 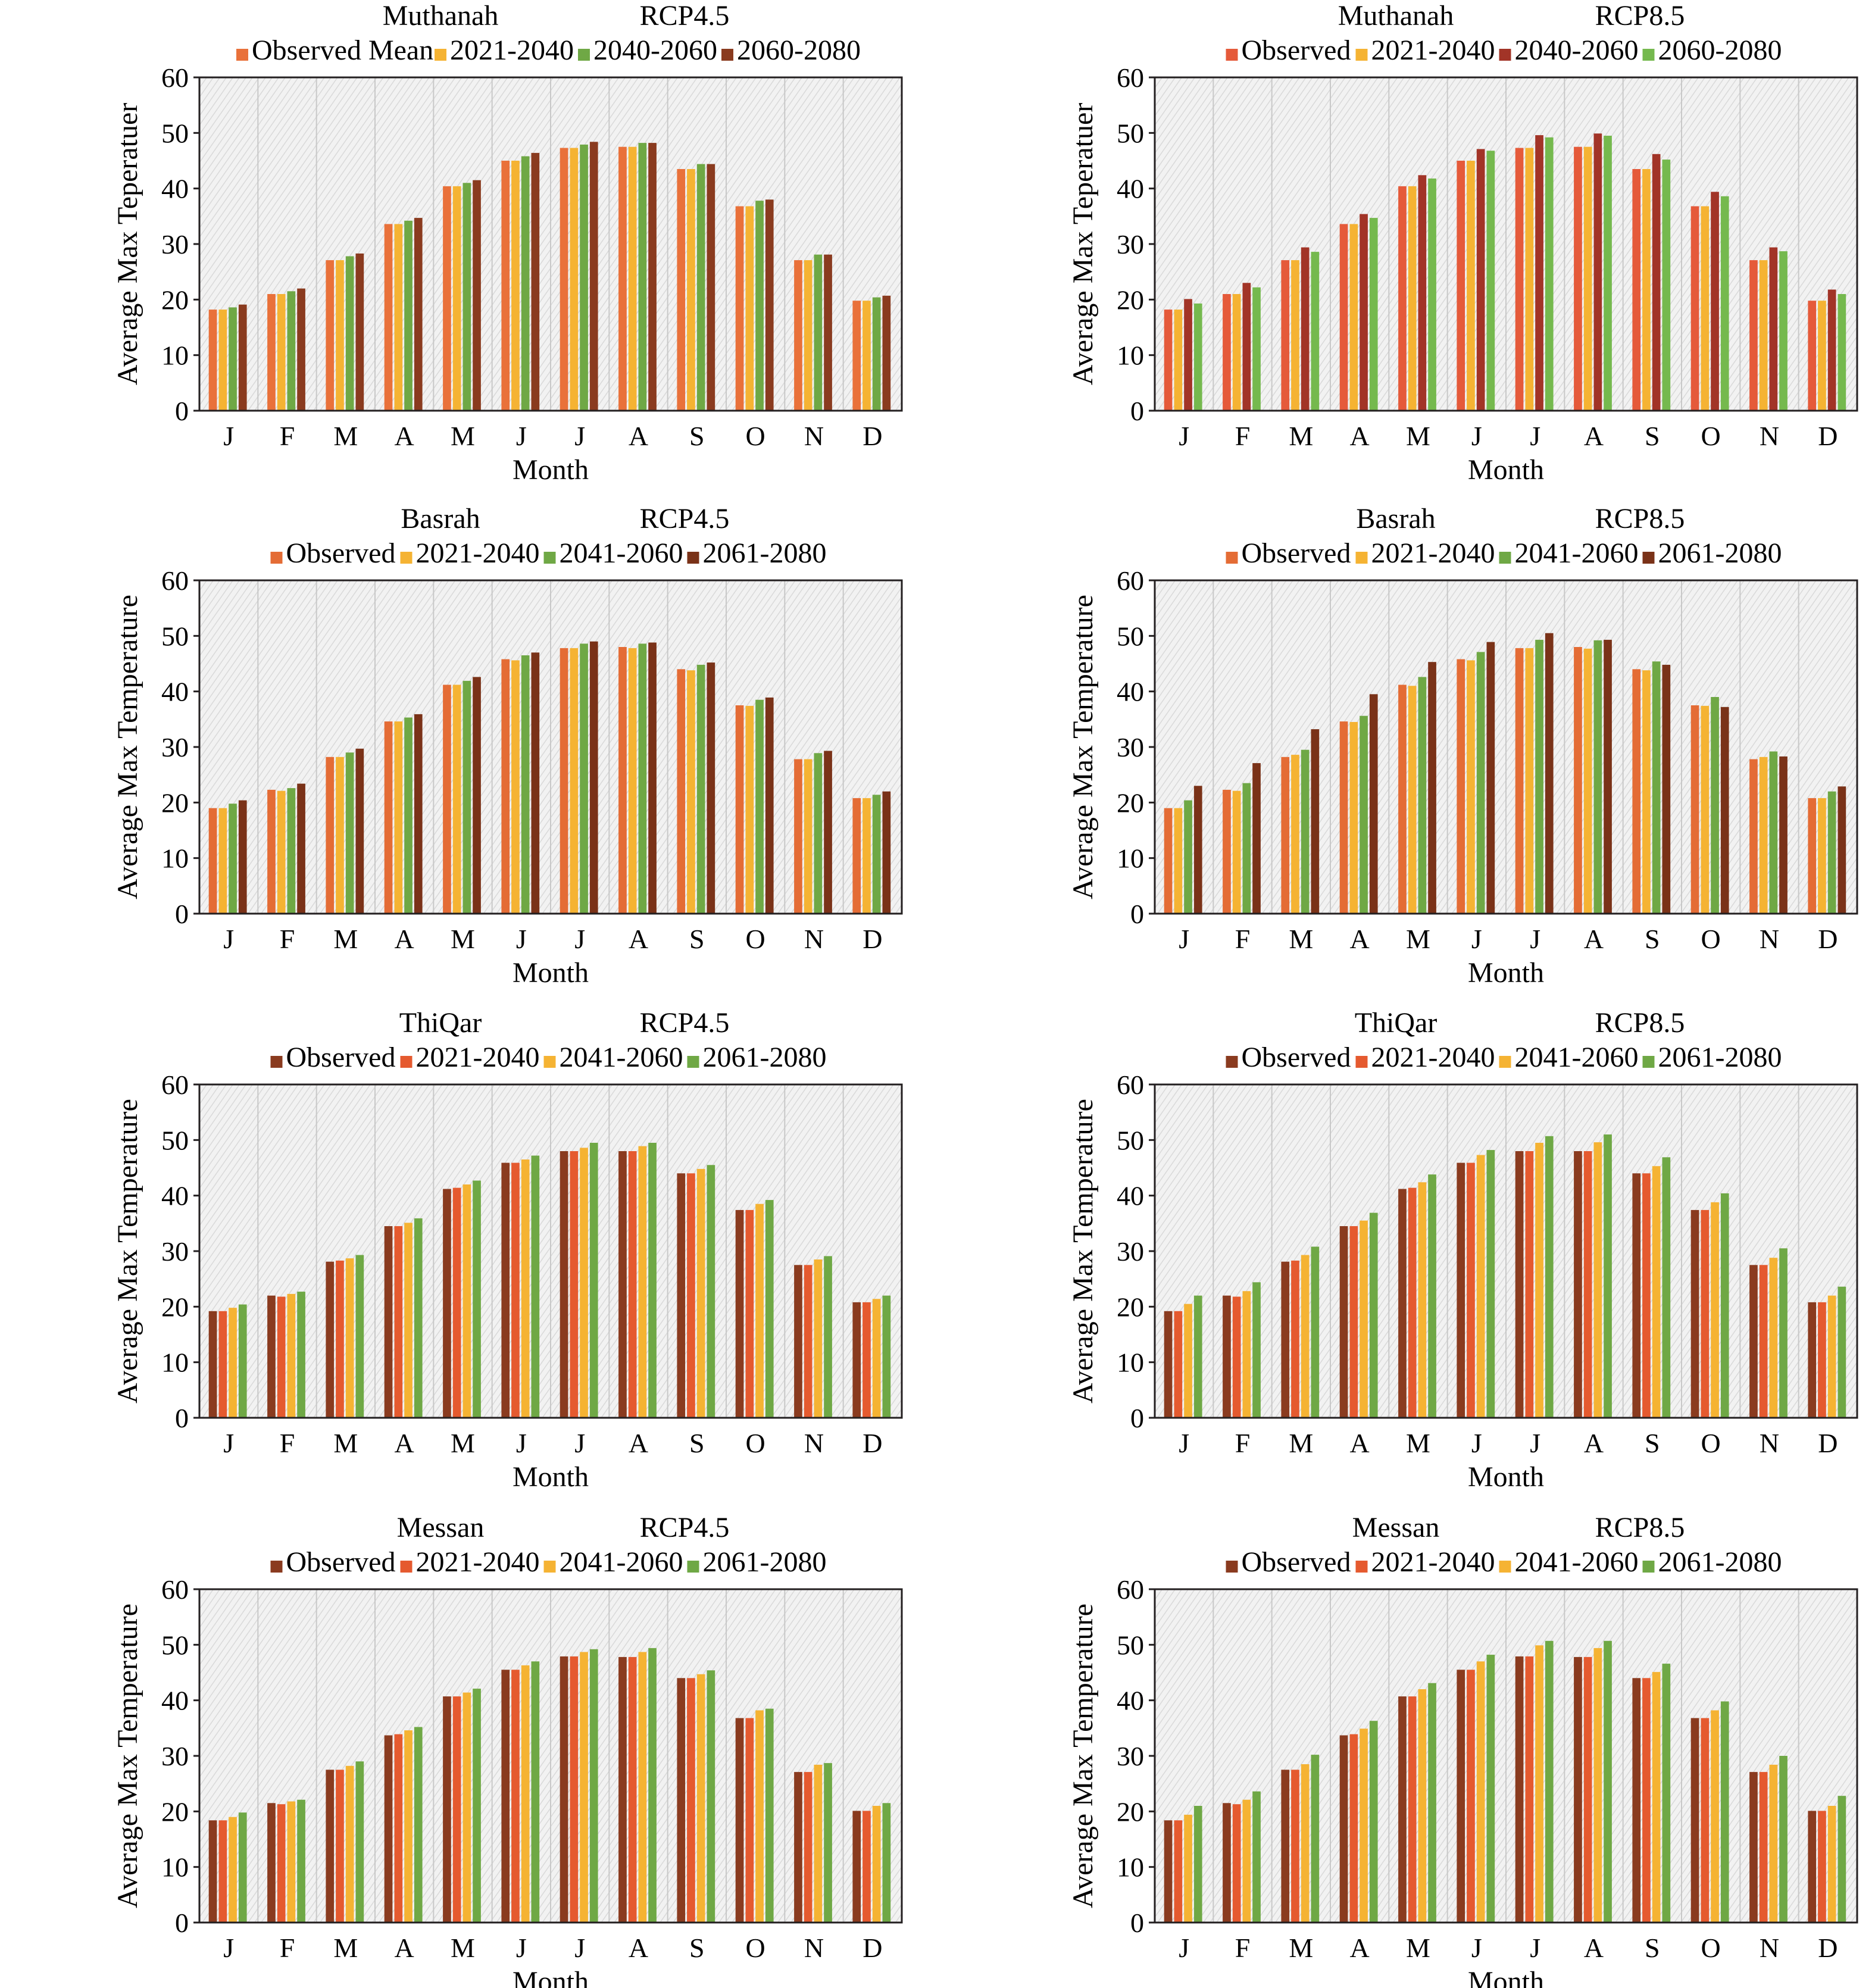 What do you see at coordinates (814, 939) in the screenshot?
I see `x-tick-label: N` at bounding box center [814, 939].